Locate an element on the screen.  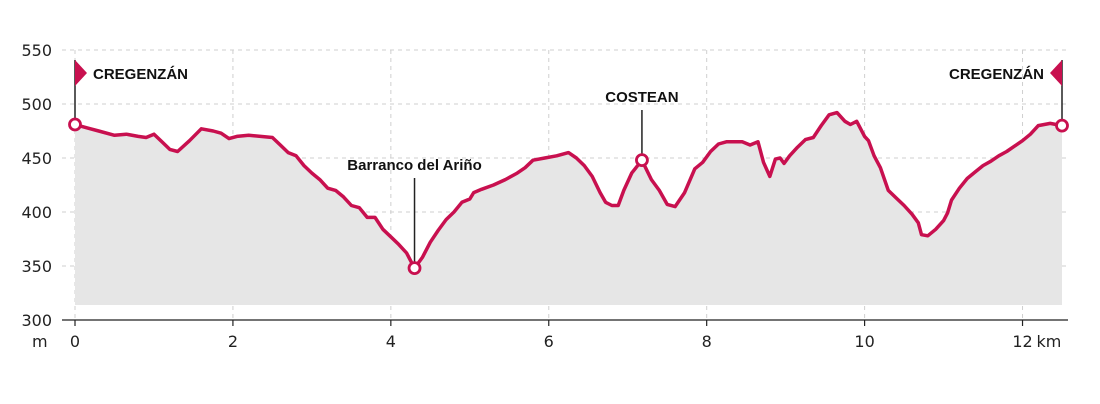
x-unit-label: km is located at coordinates (1049, 341).